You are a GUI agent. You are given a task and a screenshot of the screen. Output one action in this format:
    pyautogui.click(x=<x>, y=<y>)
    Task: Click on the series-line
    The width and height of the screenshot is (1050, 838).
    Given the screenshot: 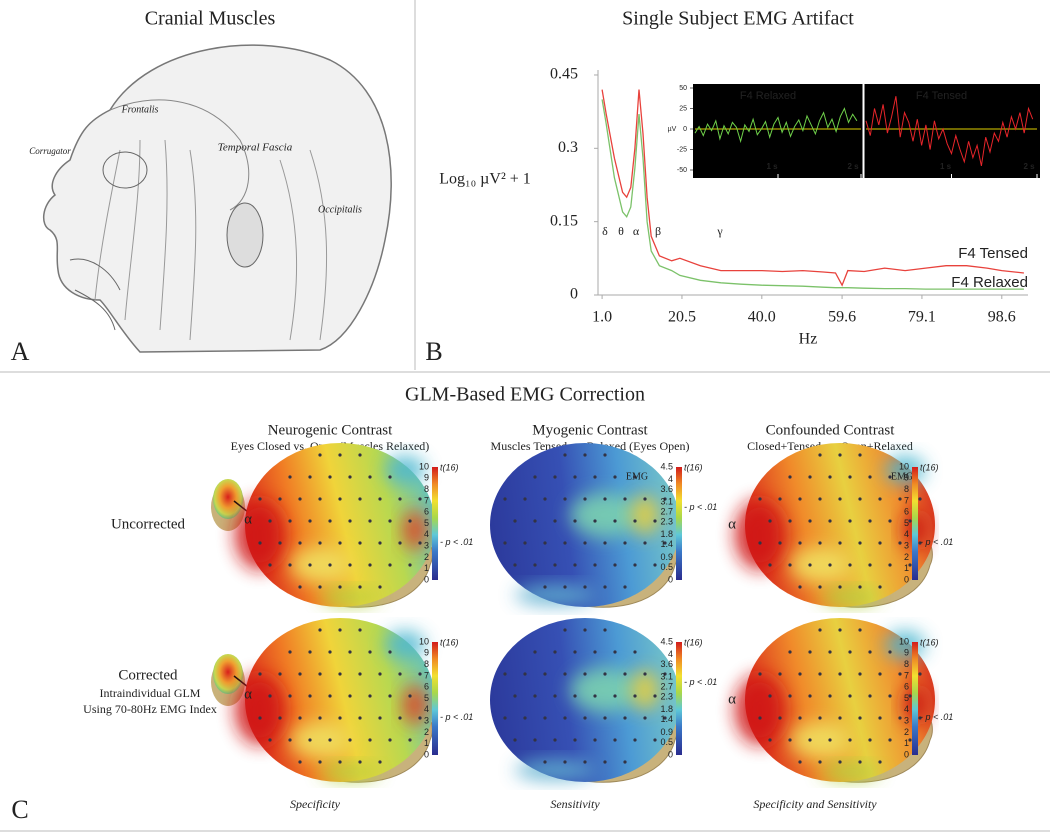 What is the action you would take?
    pyautogui.click(x=949, y=131)
    